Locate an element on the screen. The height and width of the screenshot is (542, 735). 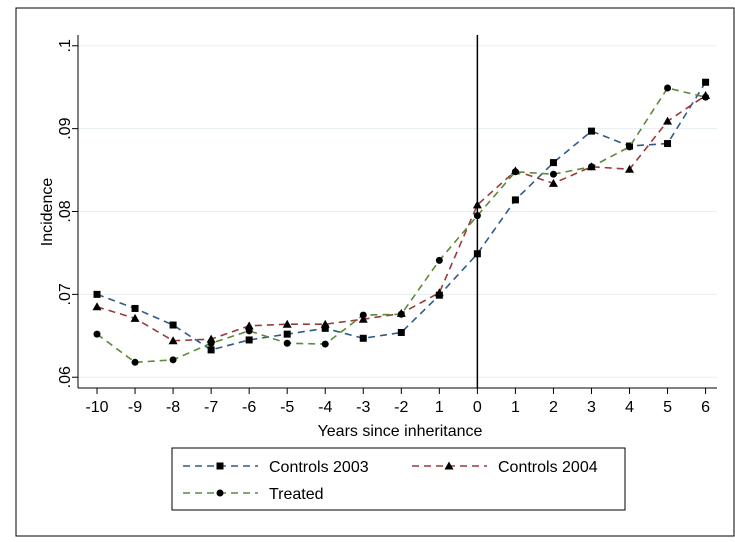
x-tick-label: -4 is located at coordinates (325, 407).